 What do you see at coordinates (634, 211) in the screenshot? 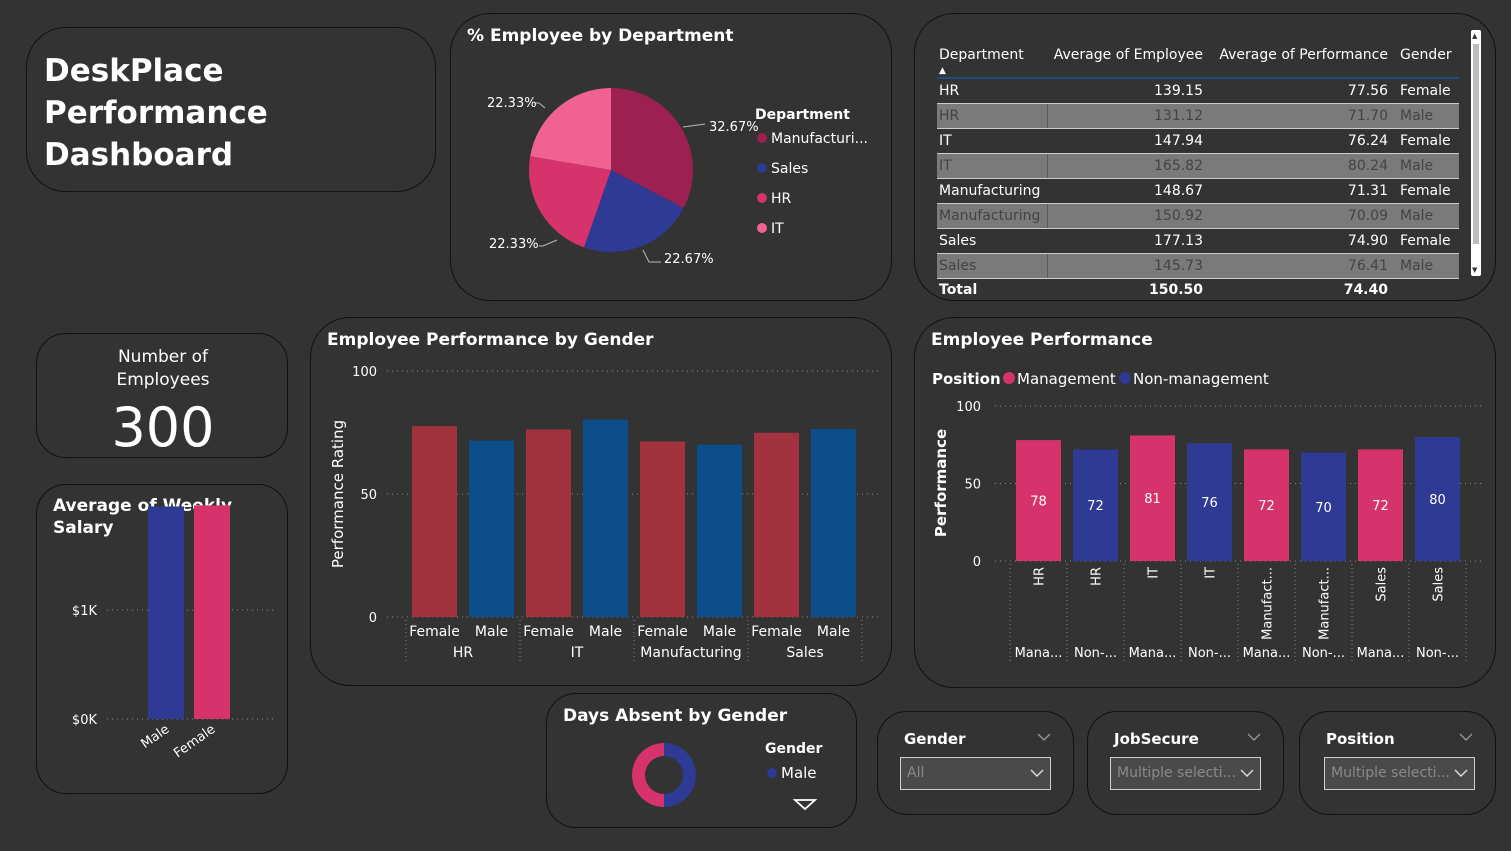
I see `pie-slice-sales` at bounding box center [634, 211].